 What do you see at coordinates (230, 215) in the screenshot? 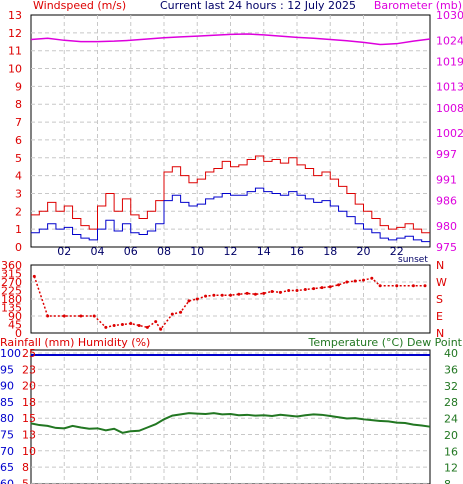
I see `series-wind` at bounding box center [230, 215].